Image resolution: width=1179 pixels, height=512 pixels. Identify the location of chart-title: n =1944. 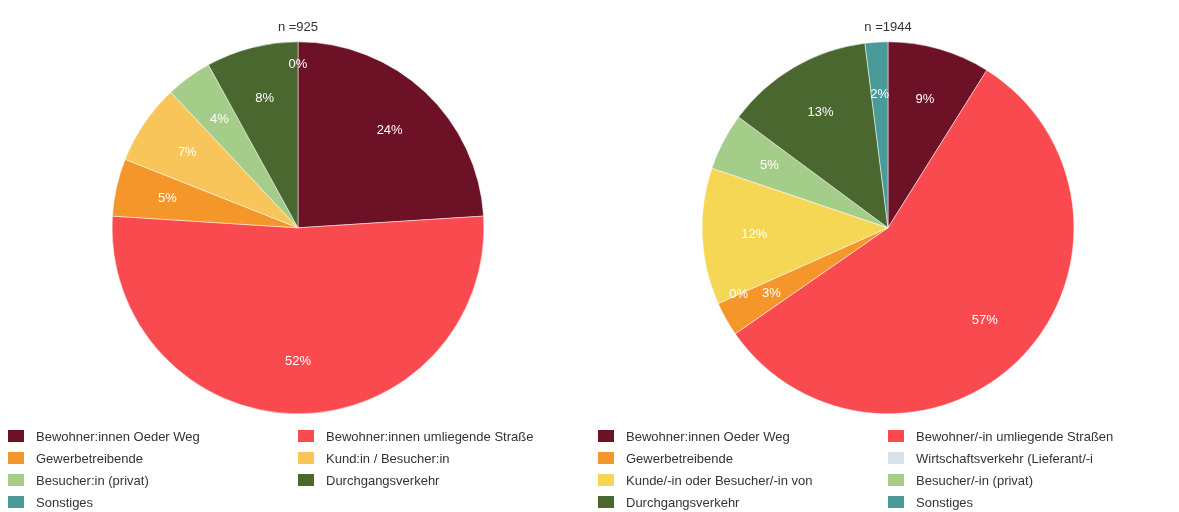
(888, 27).